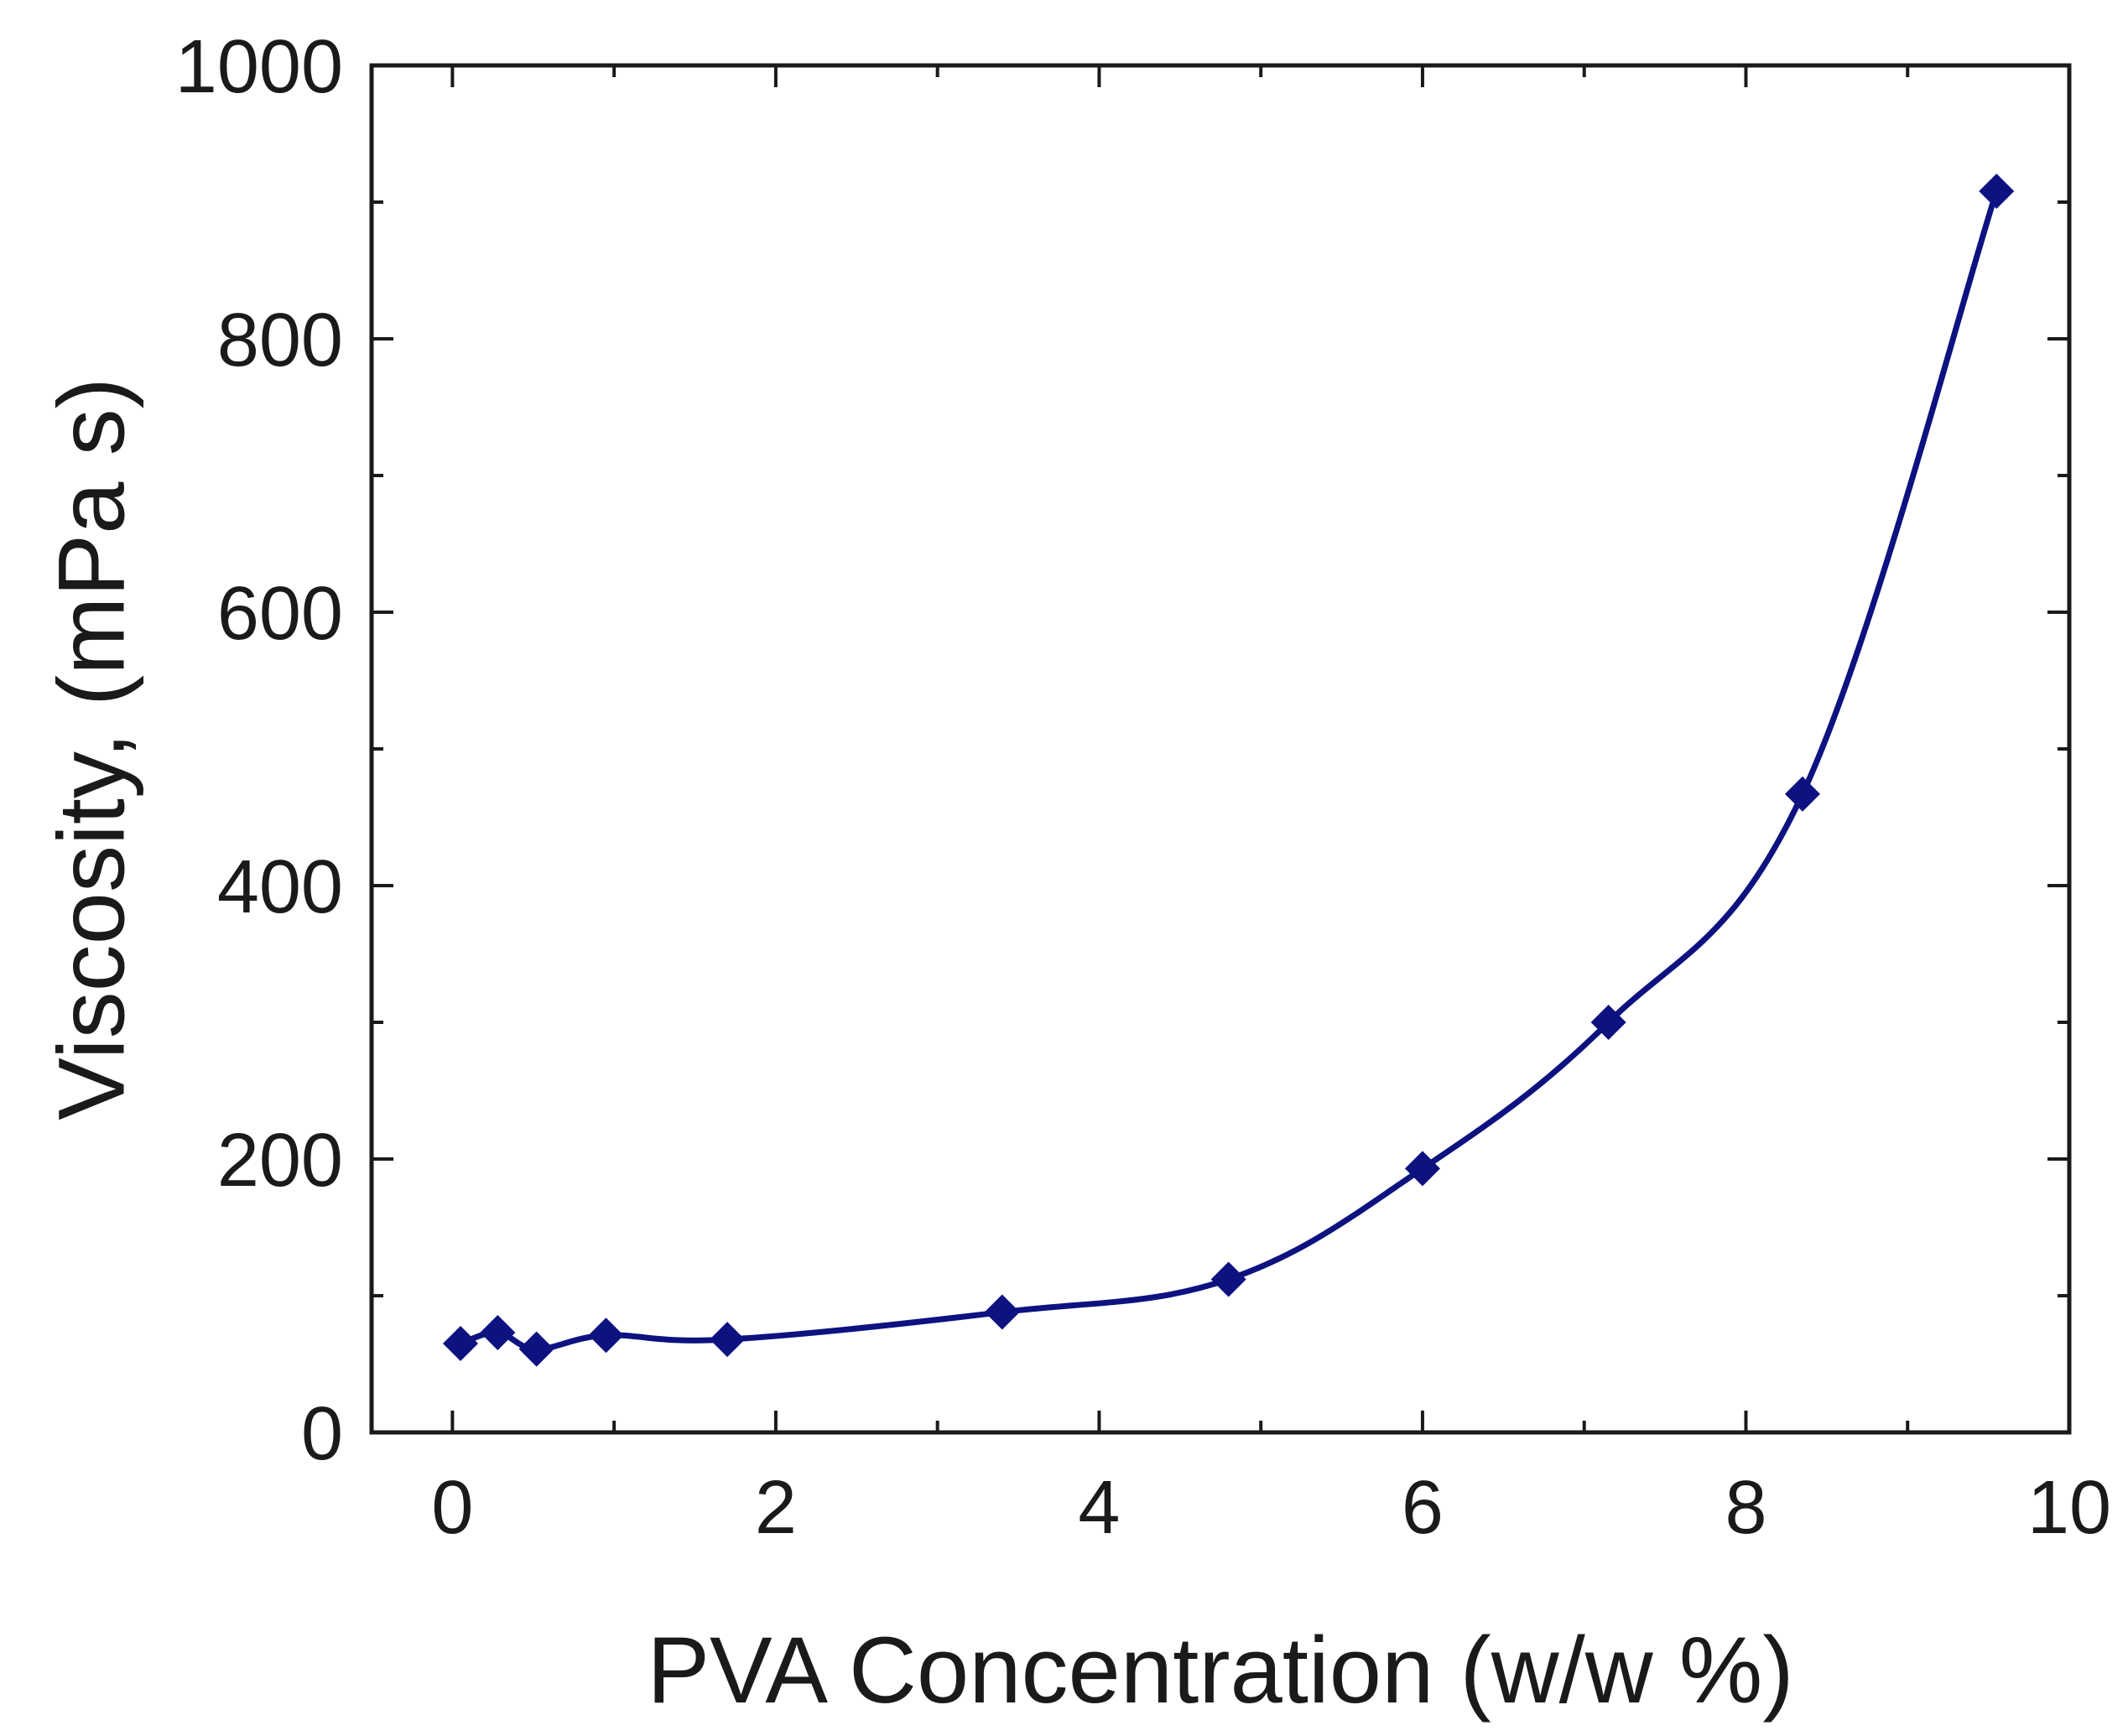 The height and width of the screenshot is (1736, 2128). Describe the element at coordinates (1745, 1508) in the screenshot. I see `x-tick-label: 8` at that location.